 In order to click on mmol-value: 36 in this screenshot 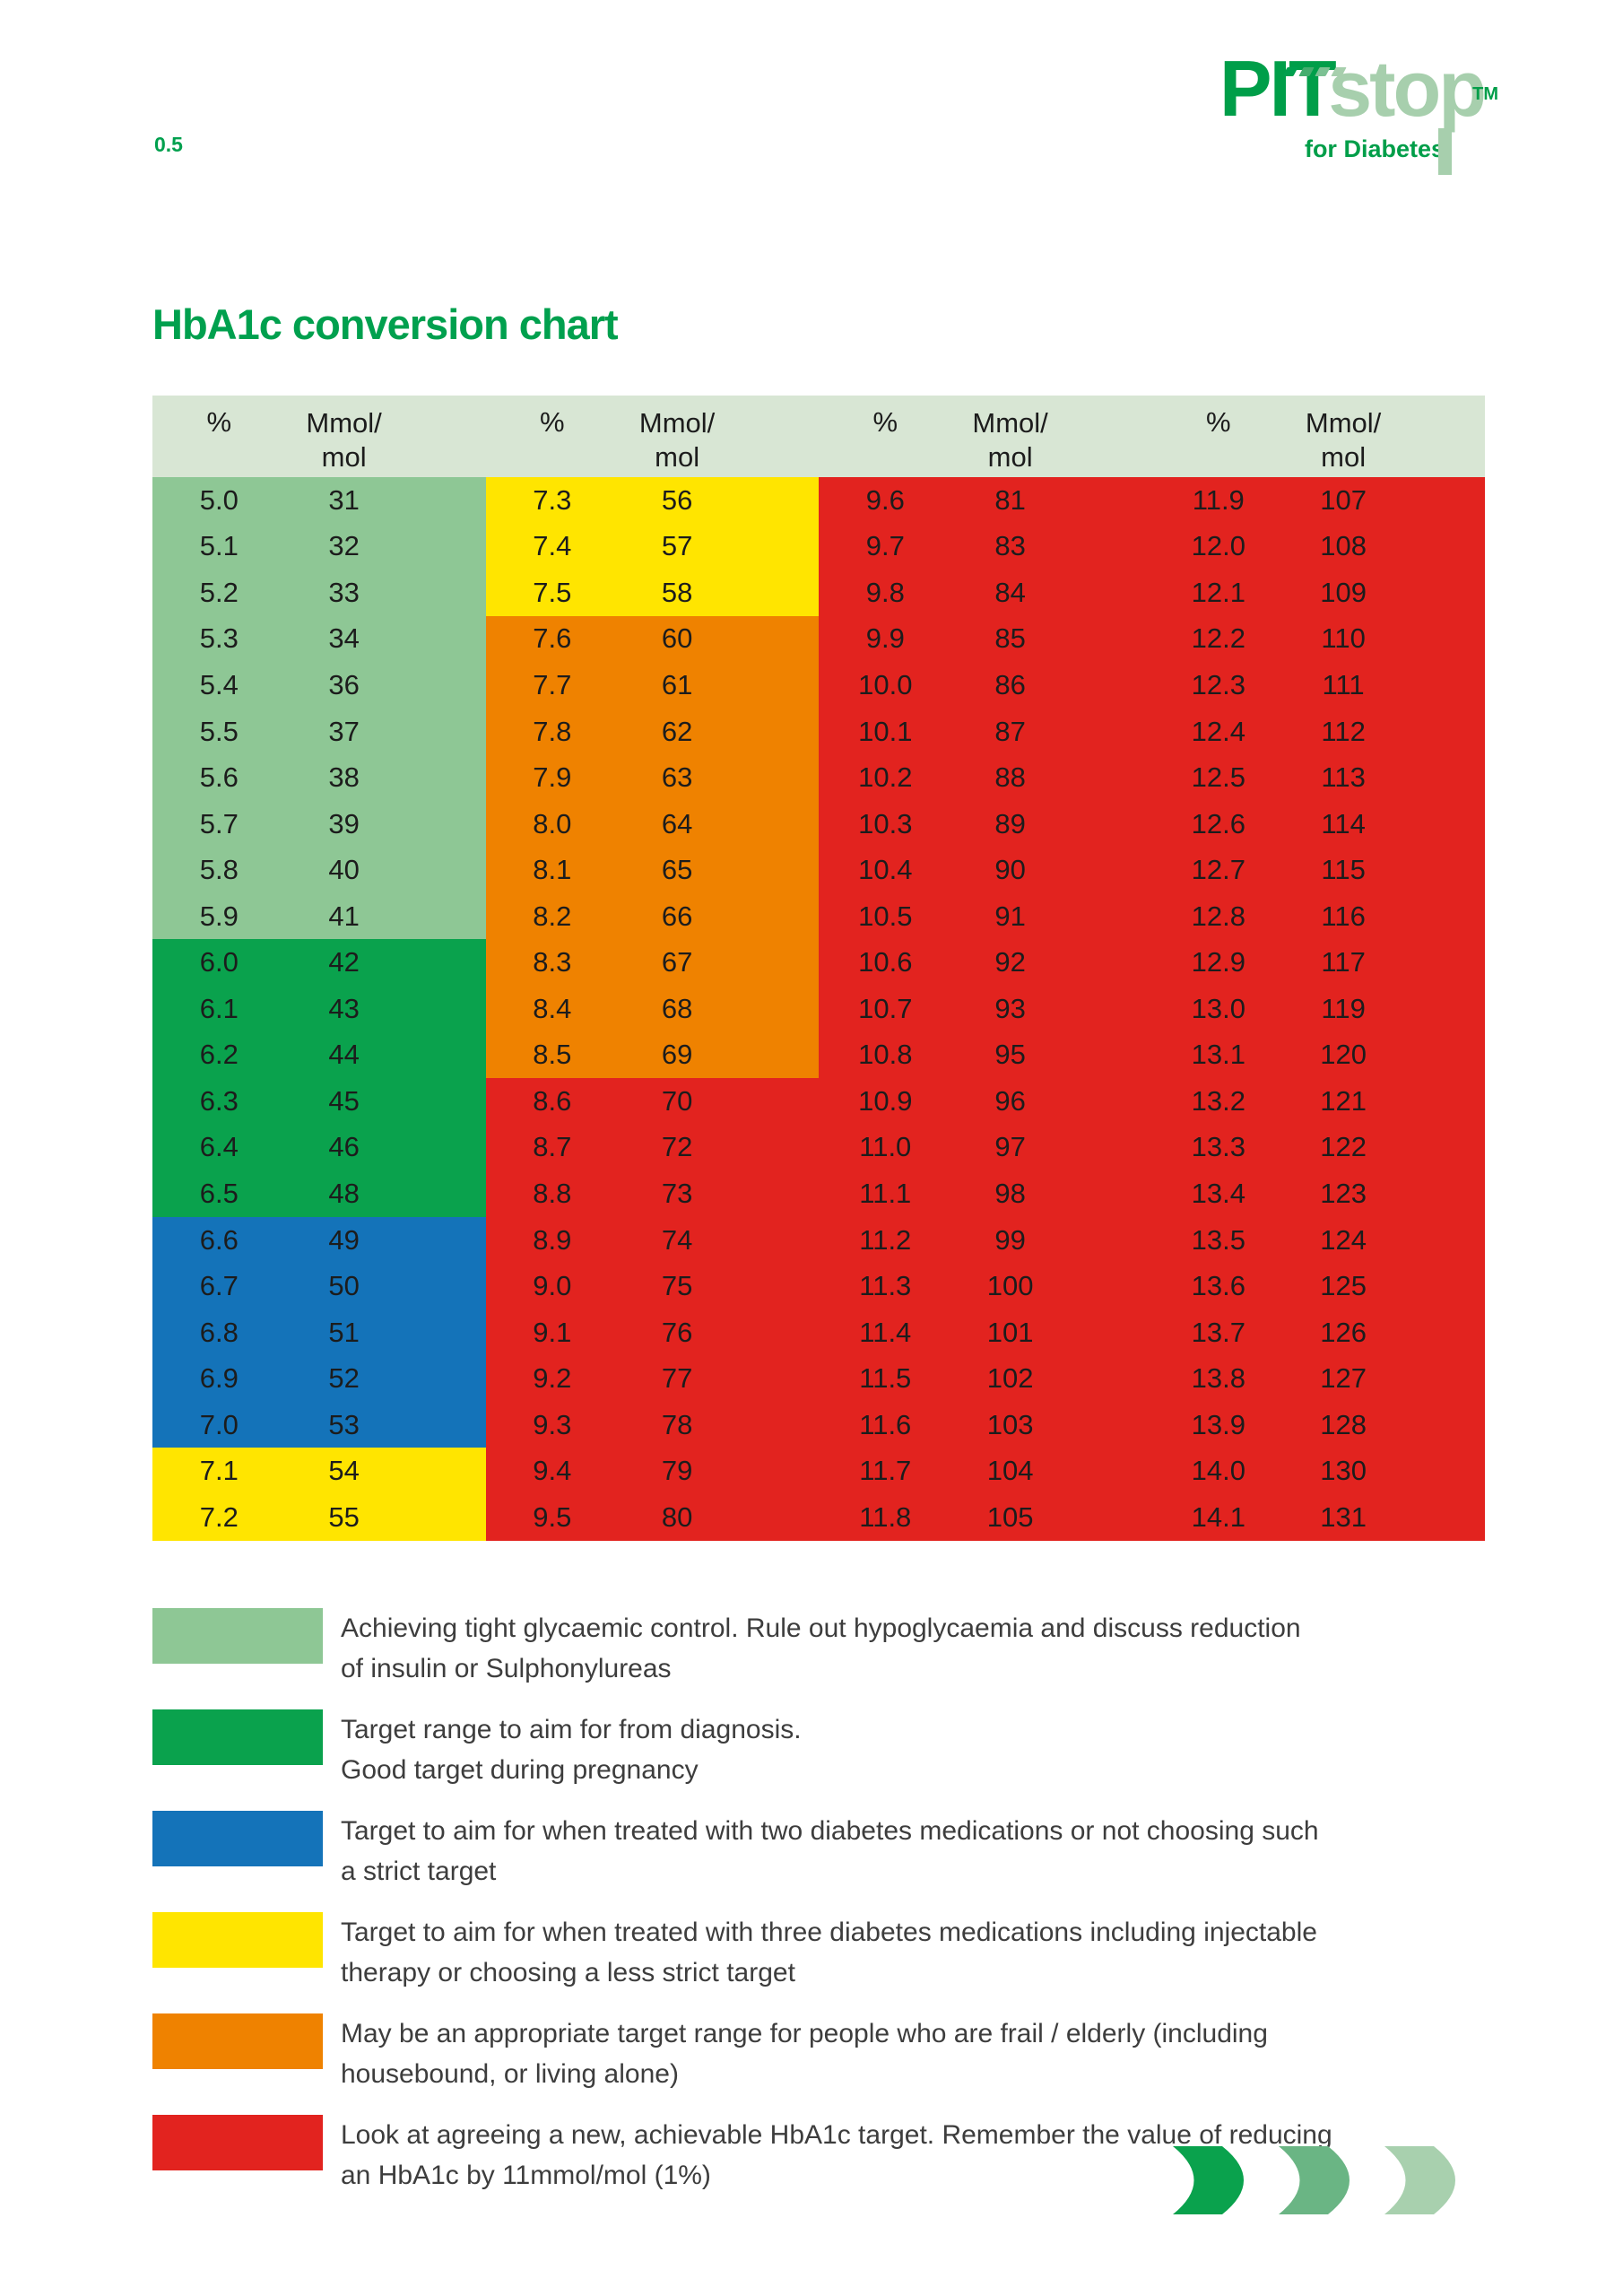, I will do `click(344, 684)`.